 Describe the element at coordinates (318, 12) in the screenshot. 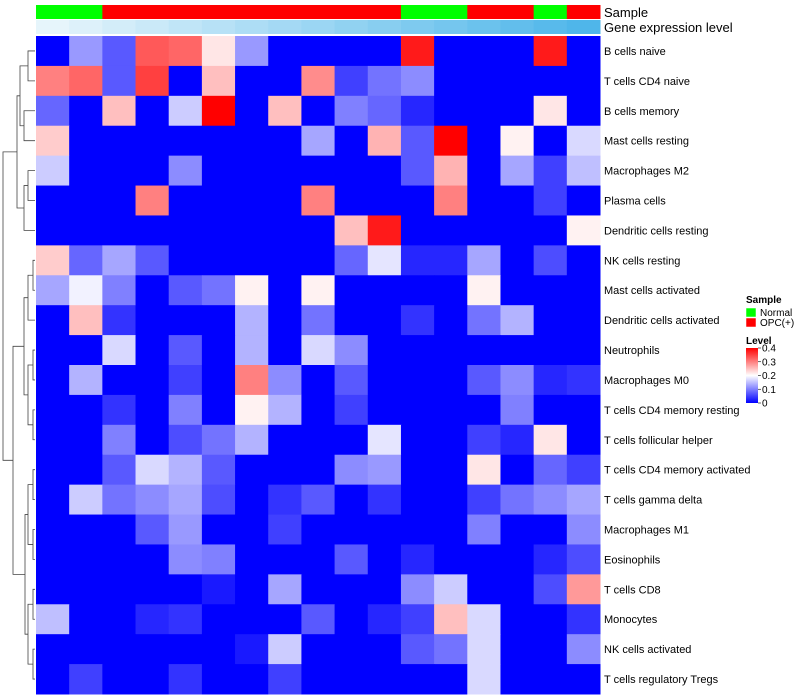

I see `sample-annotation-bar` at that location.